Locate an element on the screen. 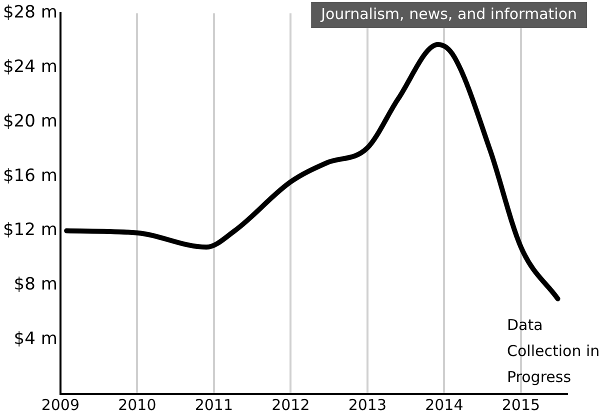  x-tick-label: 2014 is located at coordinates (444, 405).